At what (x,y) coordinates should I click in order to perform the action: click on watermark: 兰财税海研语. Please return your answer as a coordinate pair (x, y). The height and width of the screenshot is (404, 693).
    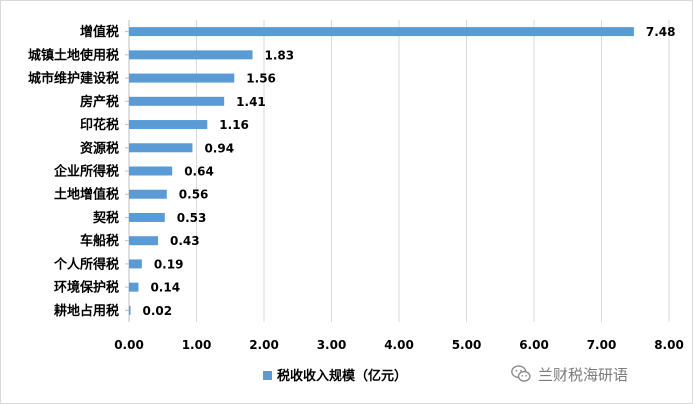
    Looking at the image, I should click on (569, 374).